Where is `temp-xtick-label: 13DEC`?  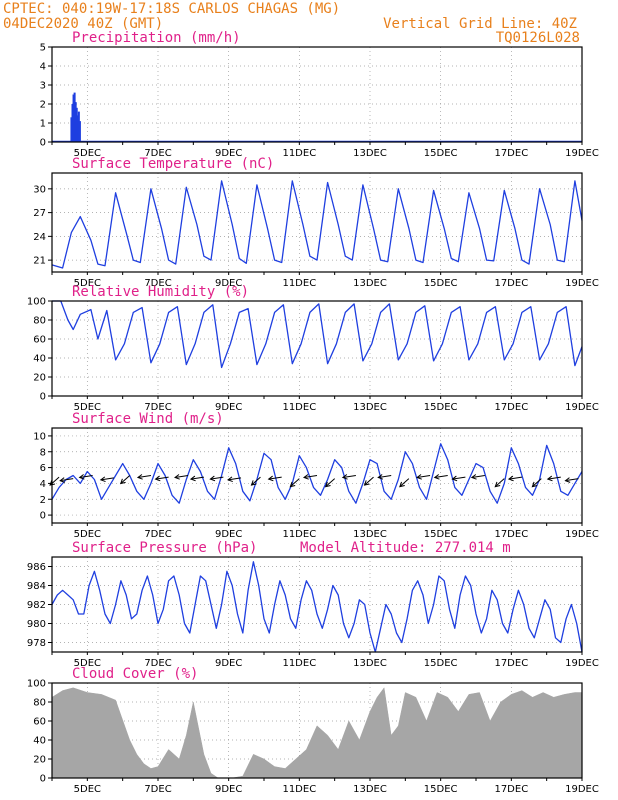
temp-xtick-label: 13DEC is located at coordinates (370, 283).